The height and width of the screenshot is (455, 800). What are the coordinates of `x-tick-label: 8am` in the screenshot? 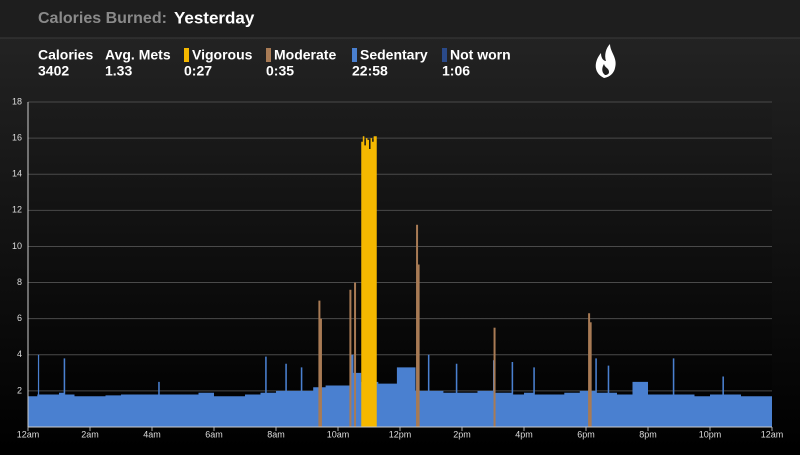 It's located at (276, 434).